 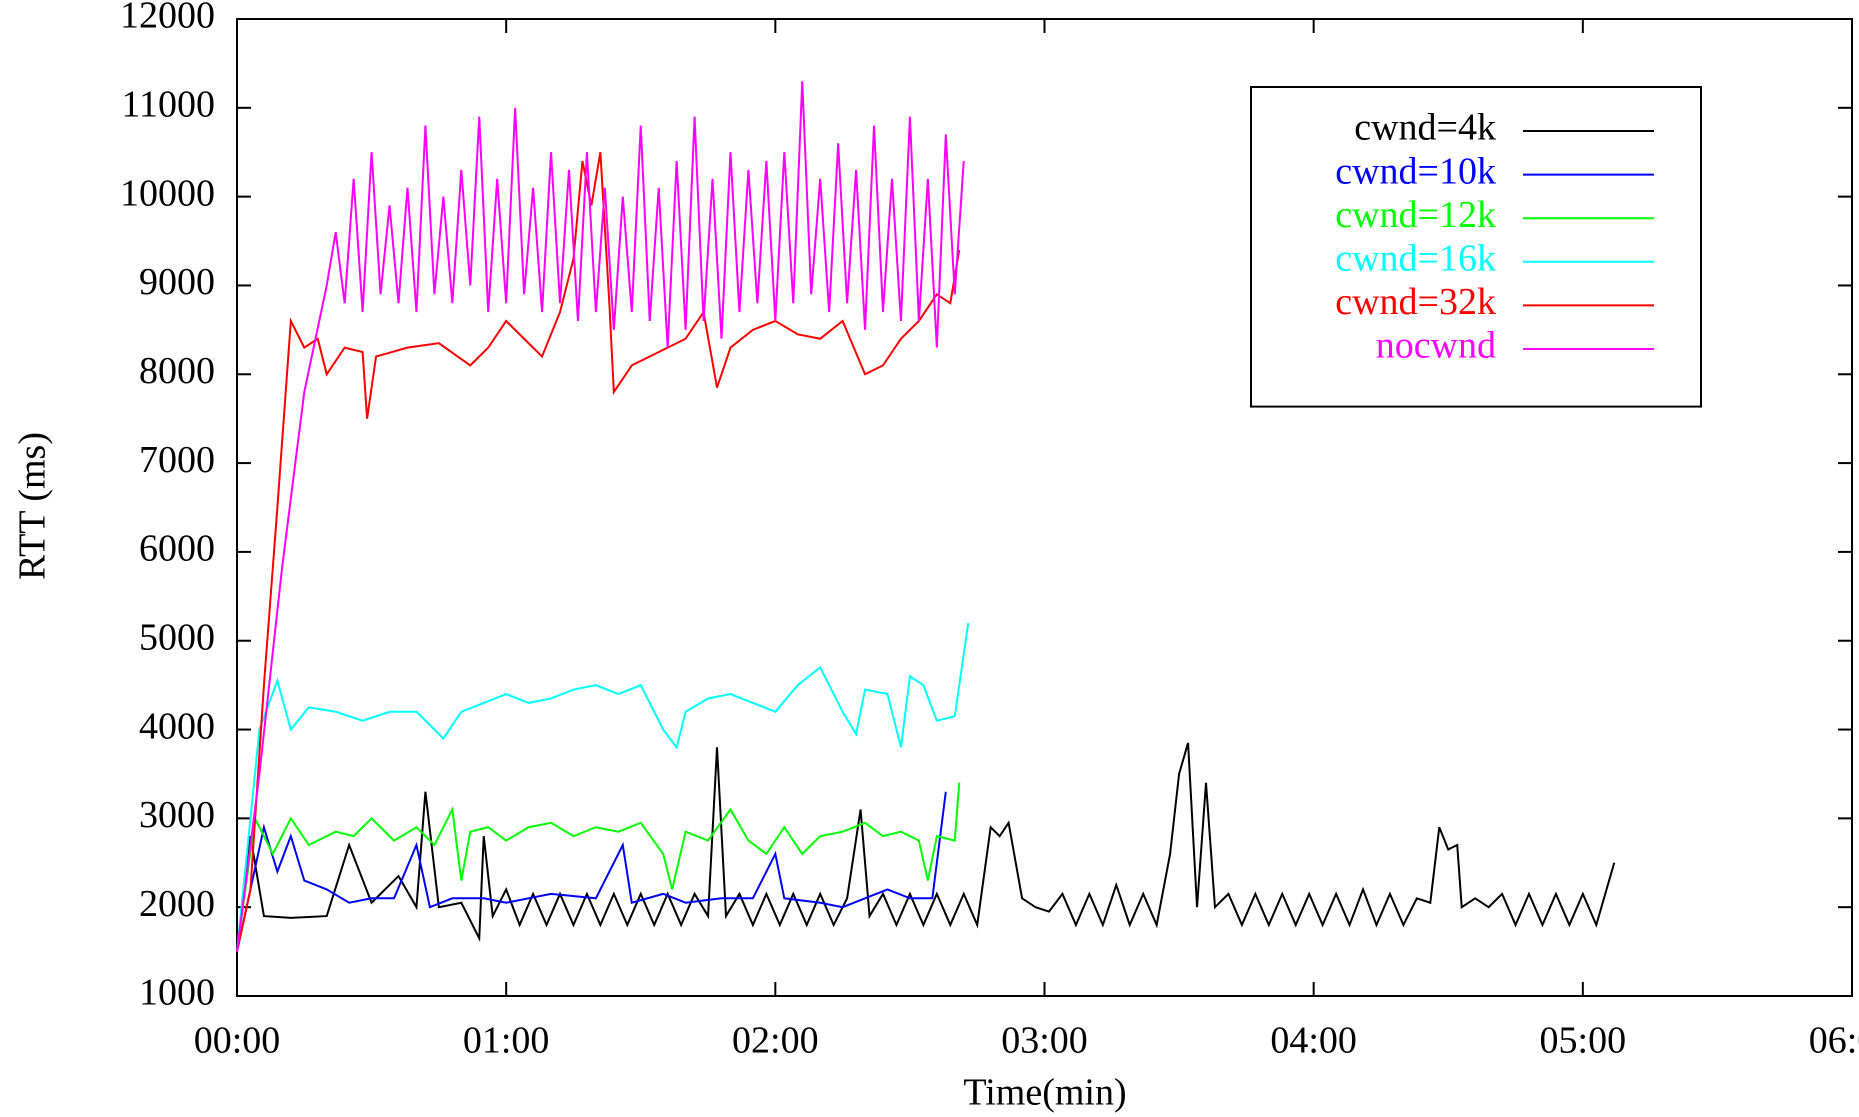 I want to click on y-tick-label: 5000, so click(x=177, y=637).